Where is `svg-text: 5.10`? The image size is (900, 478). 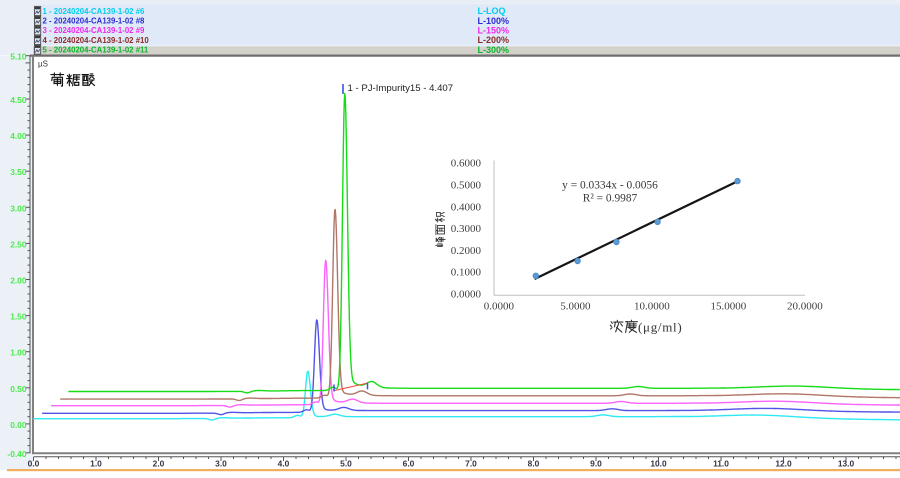
svg-text: 5.10 is located at coordinates (18, 57).